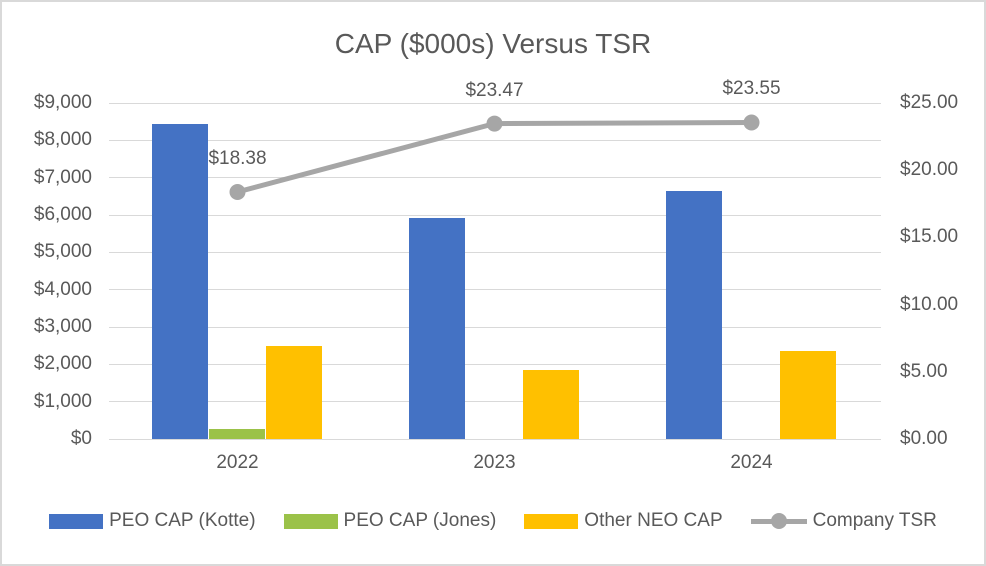 Image resolution: width=986 pixels, height=566 pixels. Describe the element at coordinates (494, 90) in the screenshot. I see `tsr-data-label-2023: $23.47` at that location.